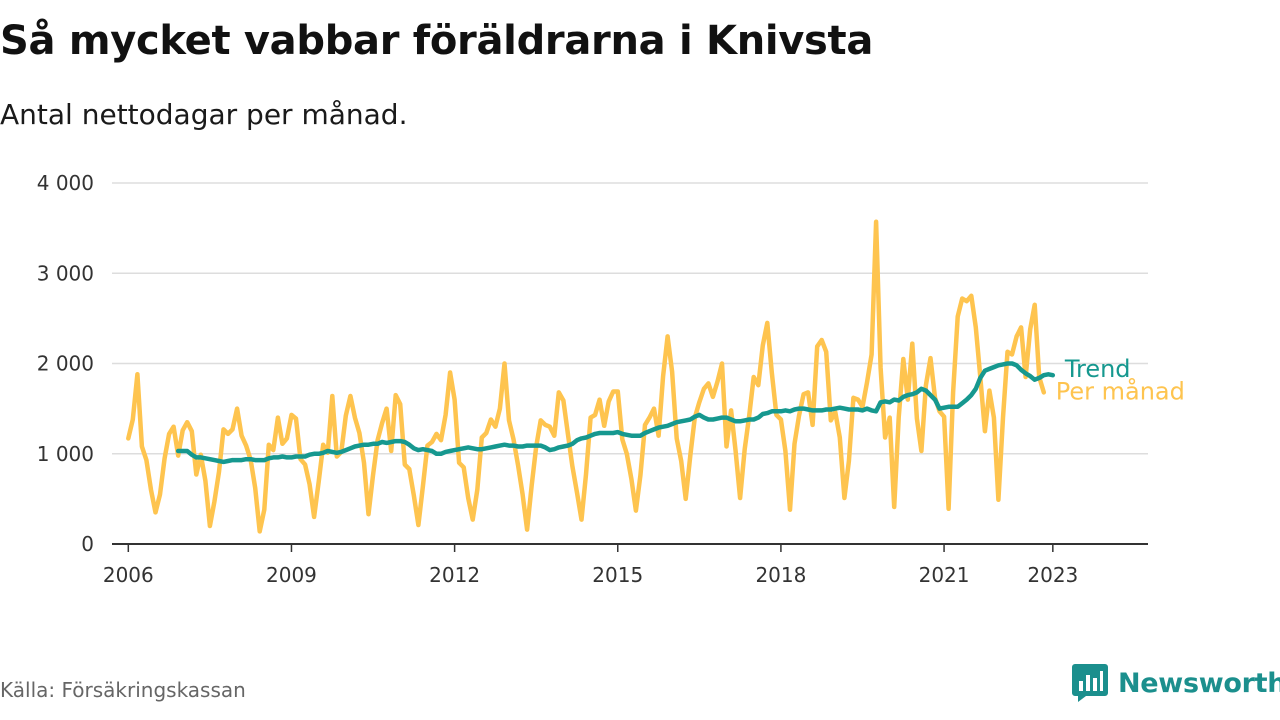 The image size is (1280, 720). I want to click on y-tick-label: 0, so click(87, 544).